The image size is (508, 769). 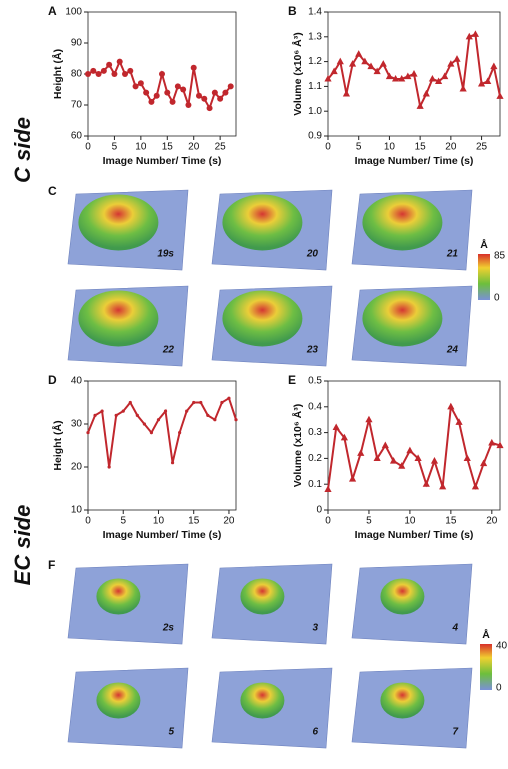 I want to click on y-tick-label: 0.2, so click(x=315, y=458).